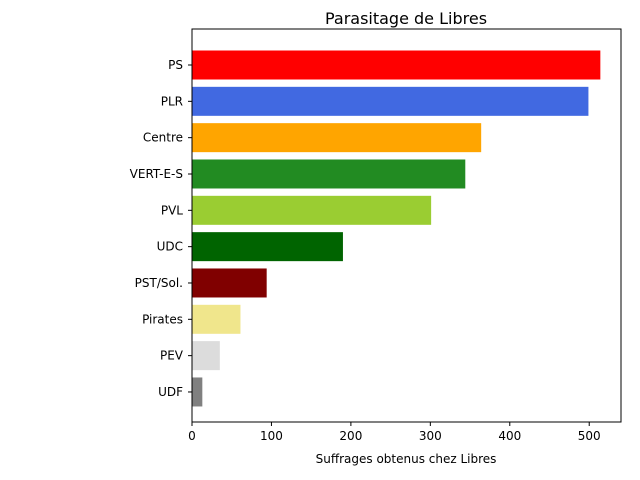 This screenshot has height=480, width=640. What do you see at coordinates (172, 210) in the screenshot?
I see `y-tick-label-4: PVL` at bounding box center [172, 210].